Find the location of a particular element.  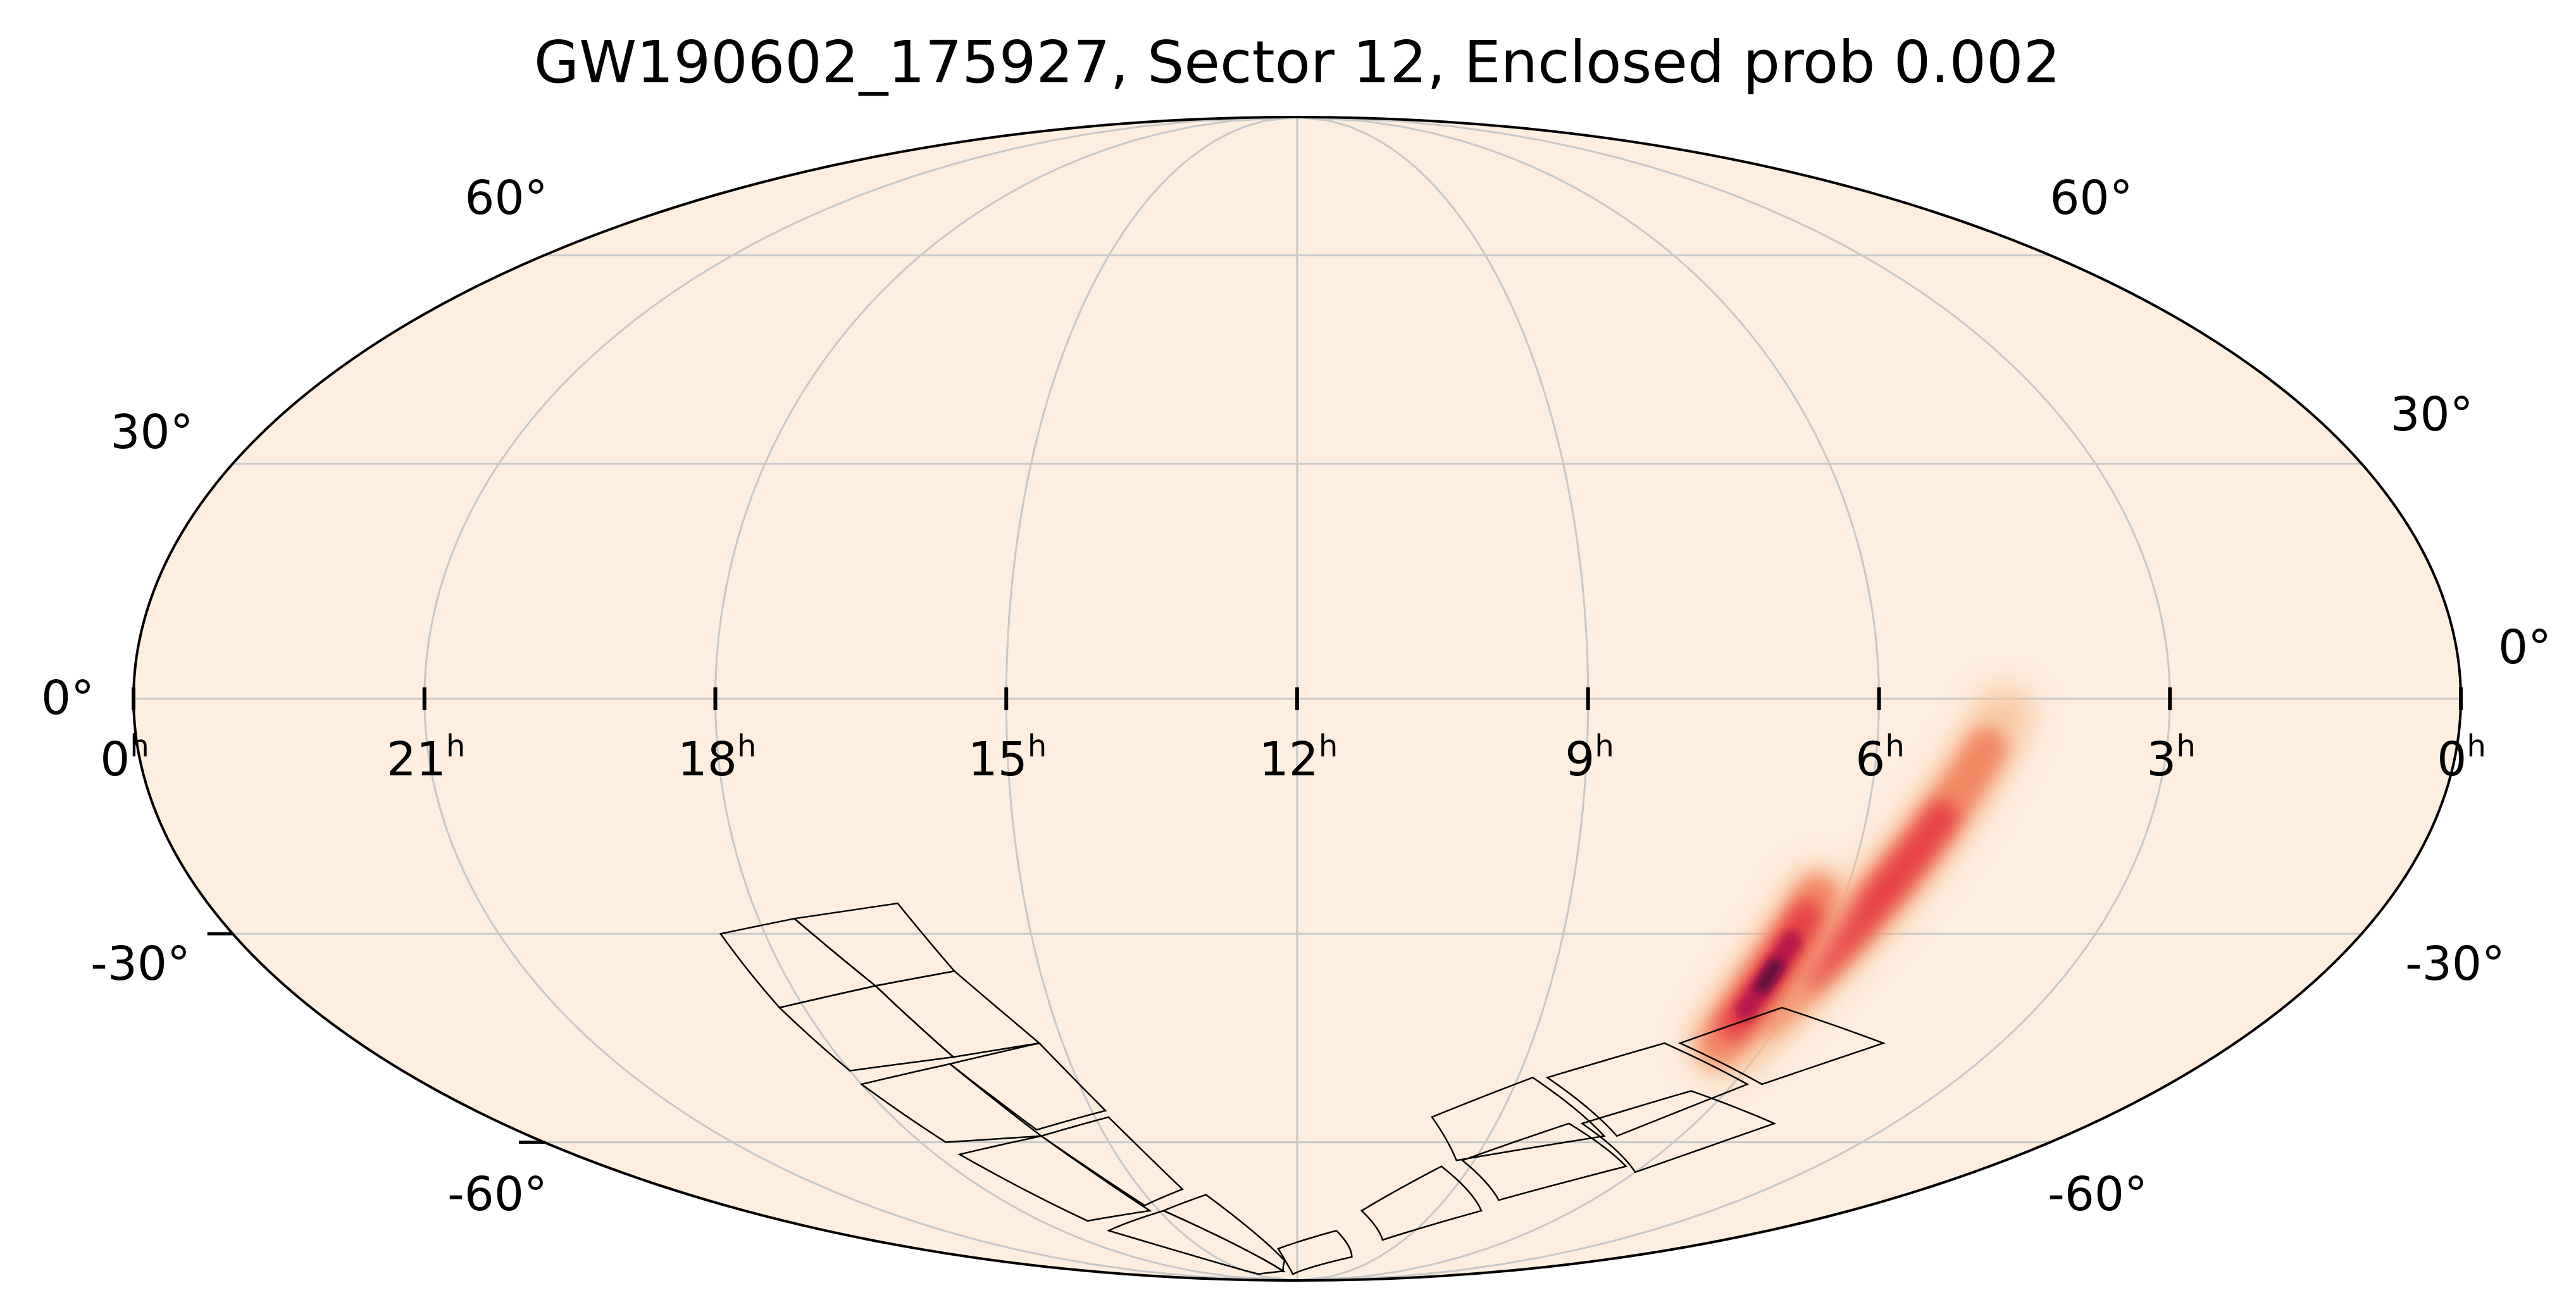

dec-label-right-30: 30° is located at coordinates (2431, 414).